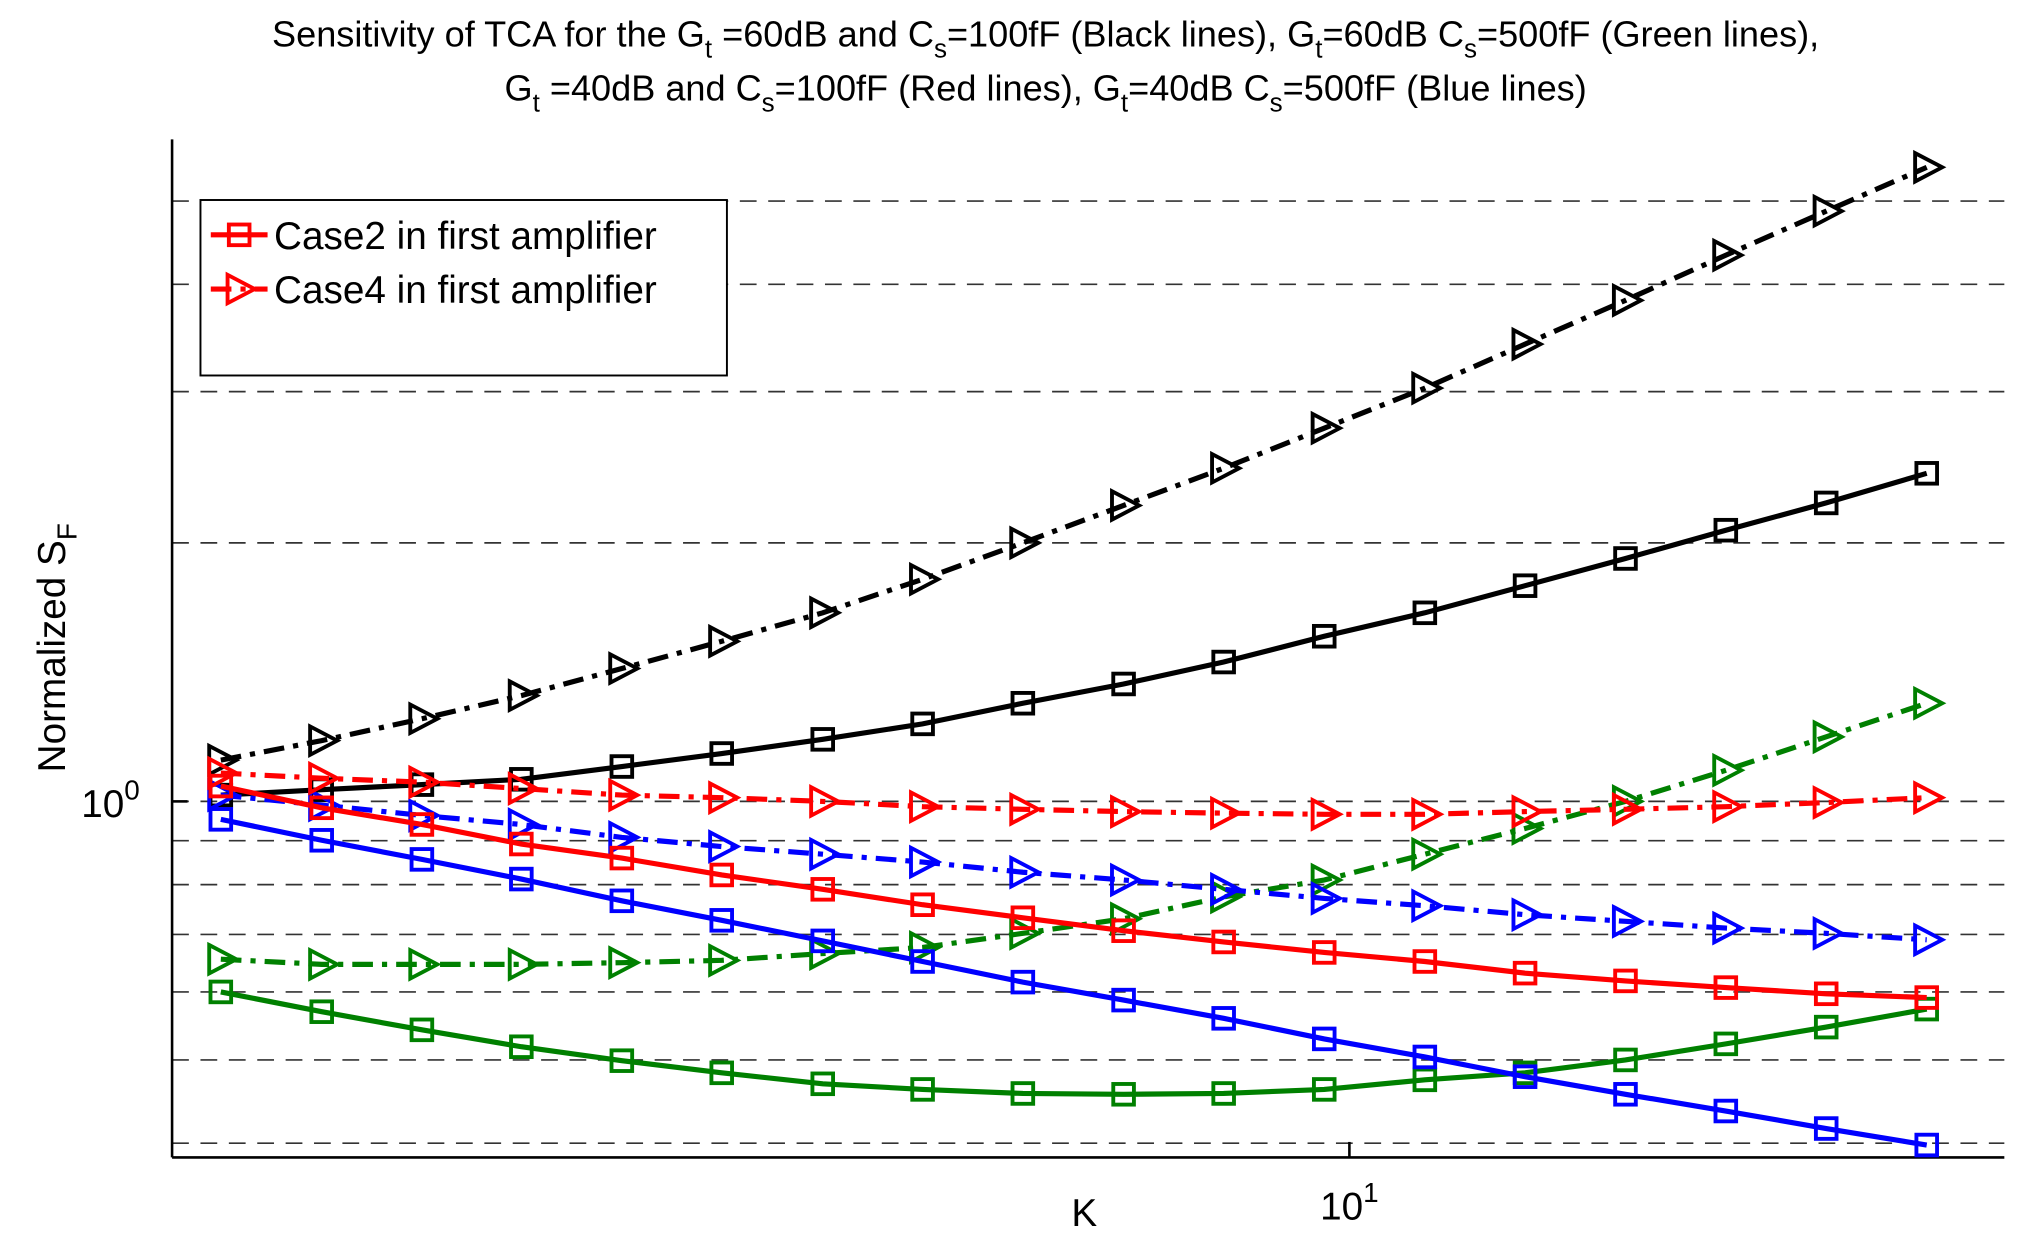 This screenshot has width=2019, height=1240. I want to click on text-part: 10, so click(1341, 1206).